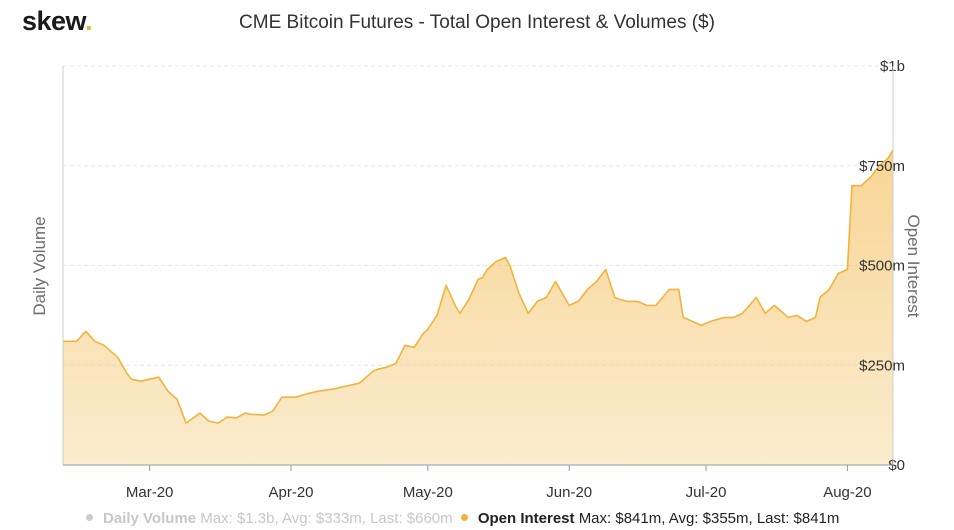 The height and width of the screenshot is (530, 954). What do you see at coordinates (291, 492) in the screenshot?
I see `x-tick-label: Apr-20` at bounding box center [291, 492].